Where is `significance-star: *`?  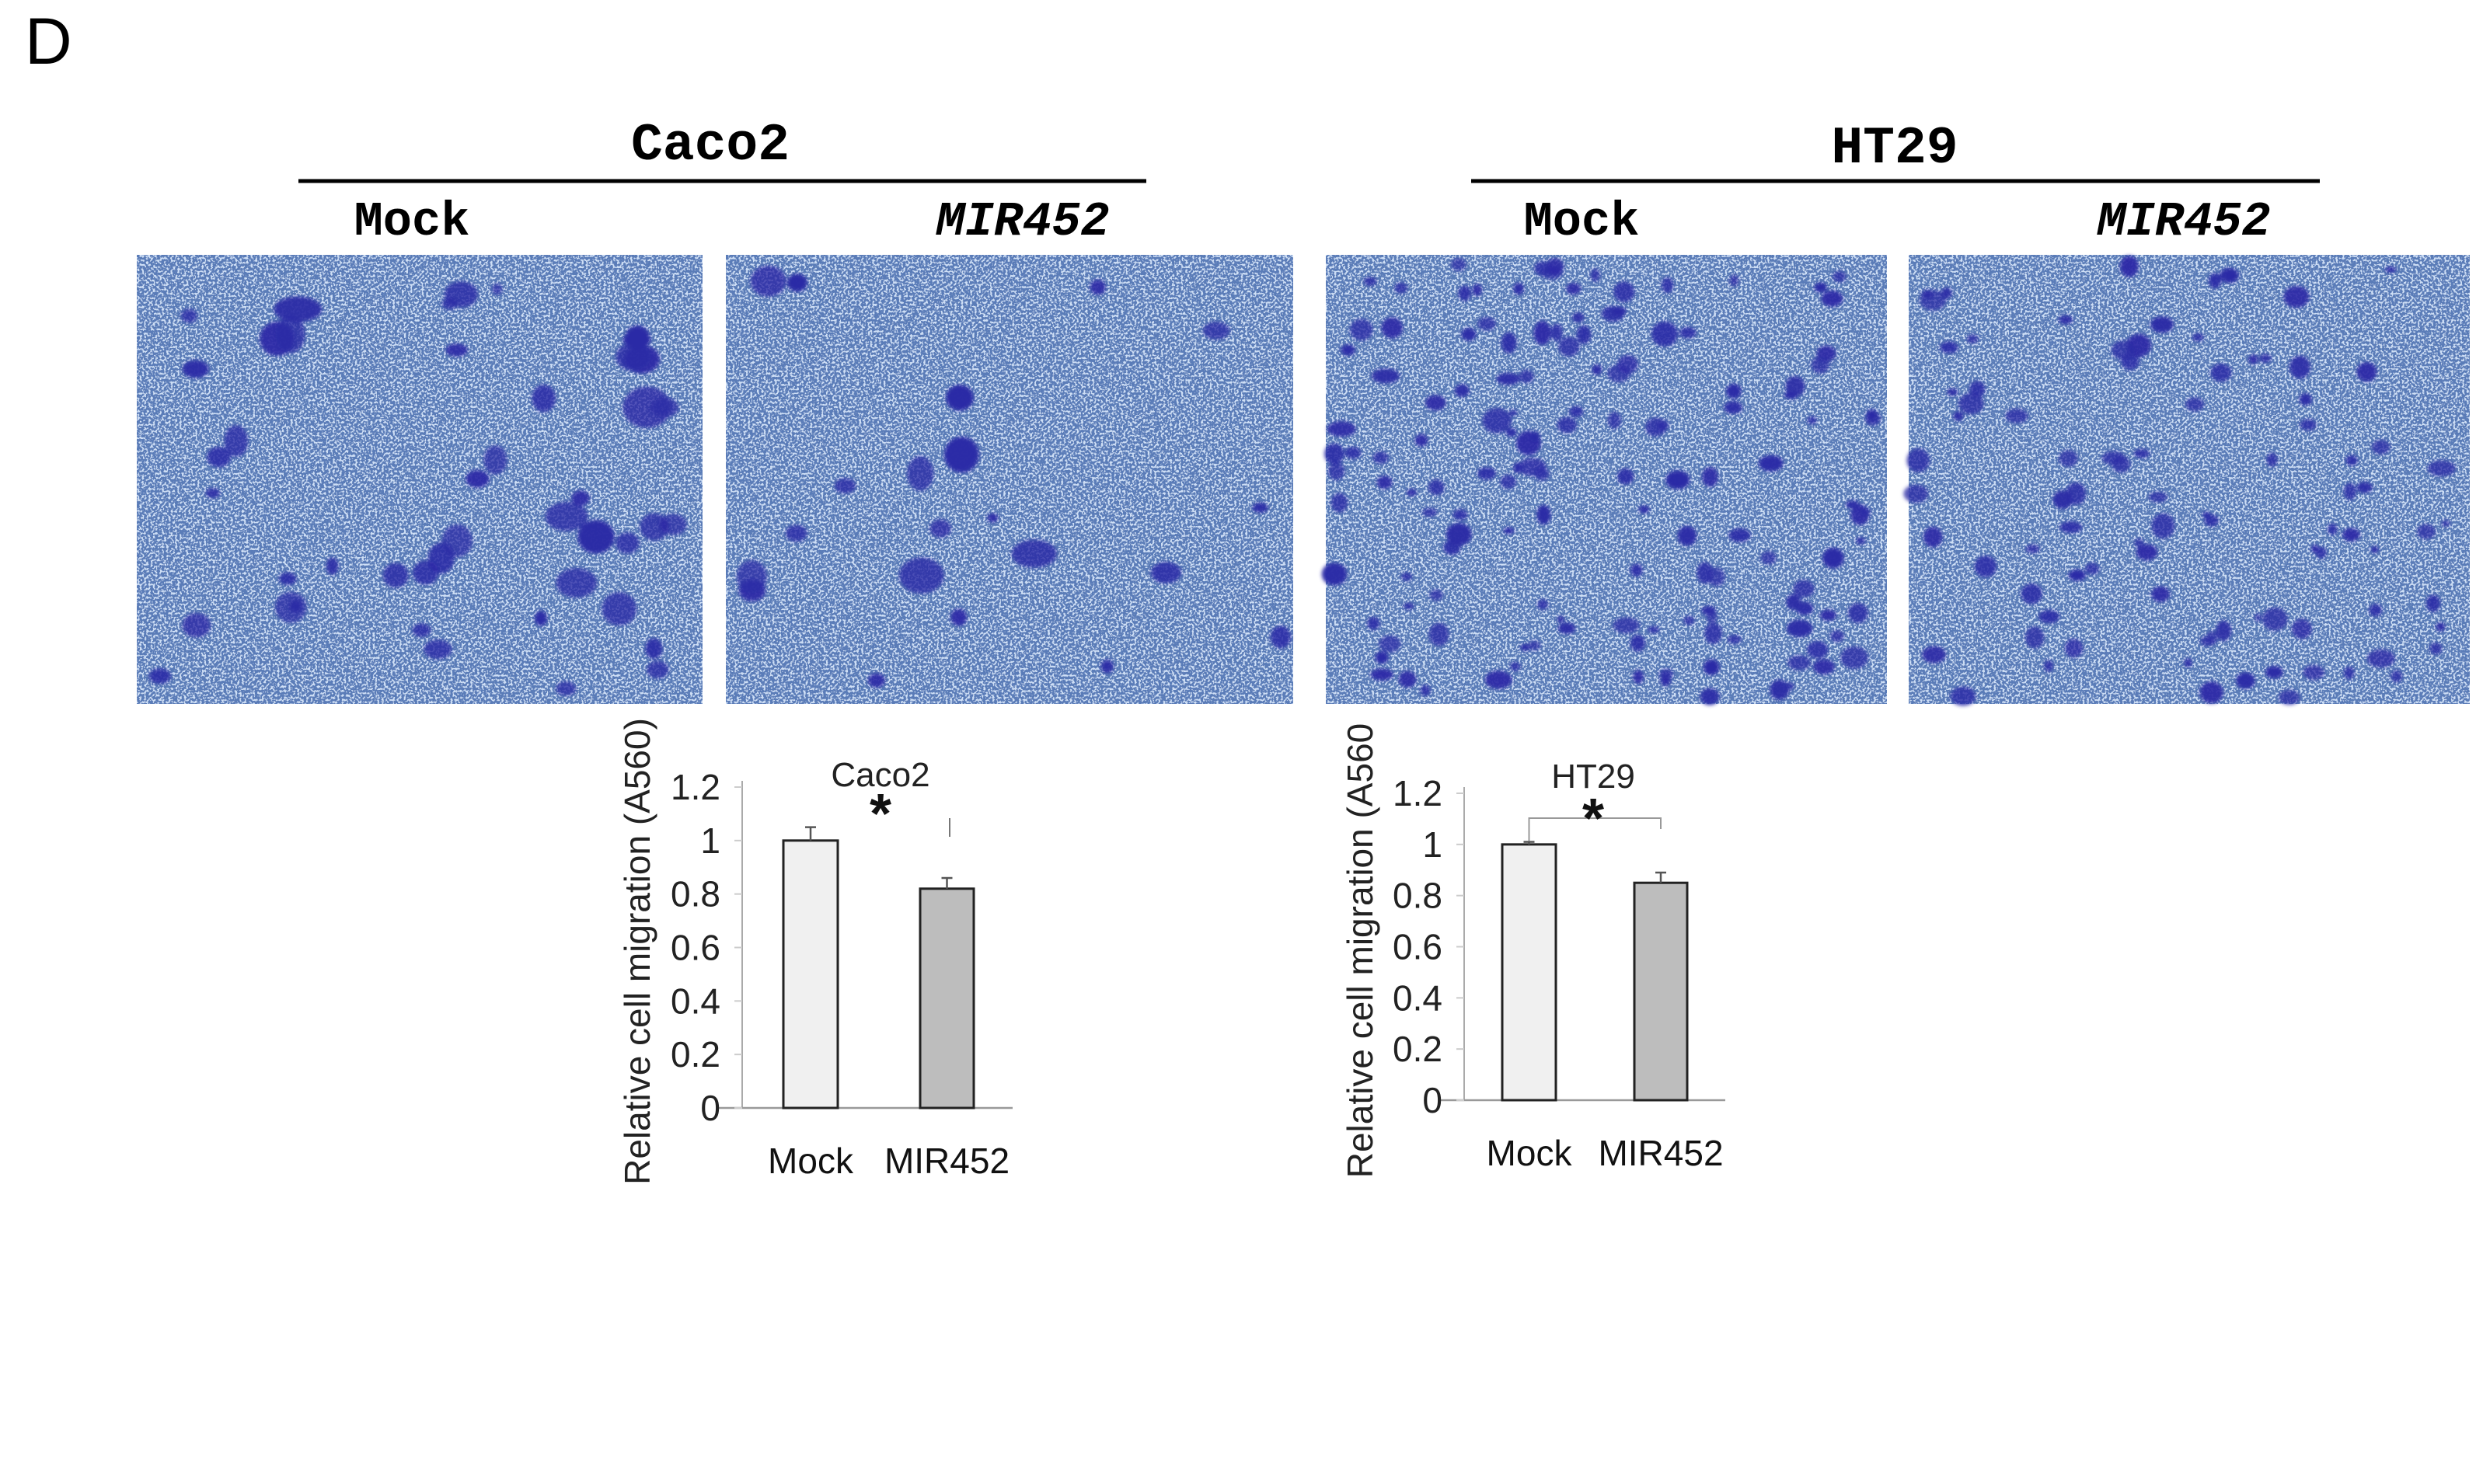
significance-star: * is located at coordinates (1593, 819).